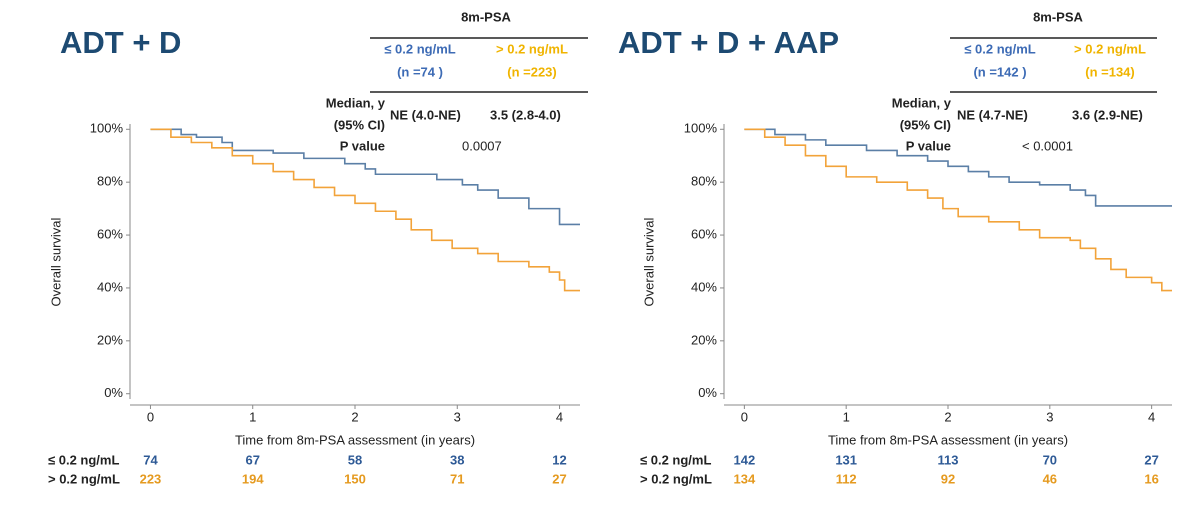 The height and width of the screenshot is (519, 1200). Describe the element at coordinates (559, 459) in the screenshot. I see `risk-count: 12` at that location.